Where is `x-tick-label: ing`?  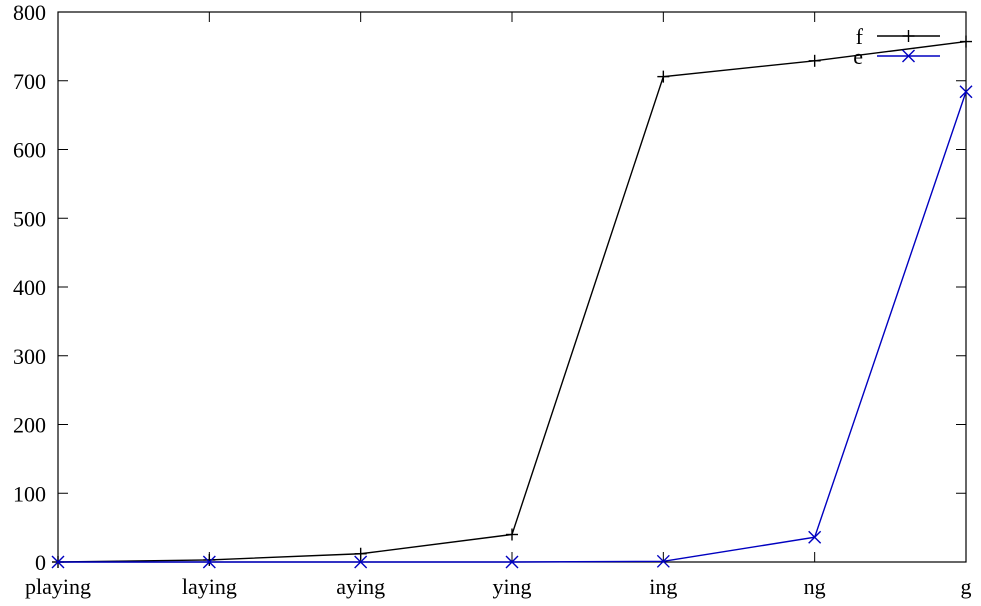
x-tick-label: ing is located at coordinates (663, 586).